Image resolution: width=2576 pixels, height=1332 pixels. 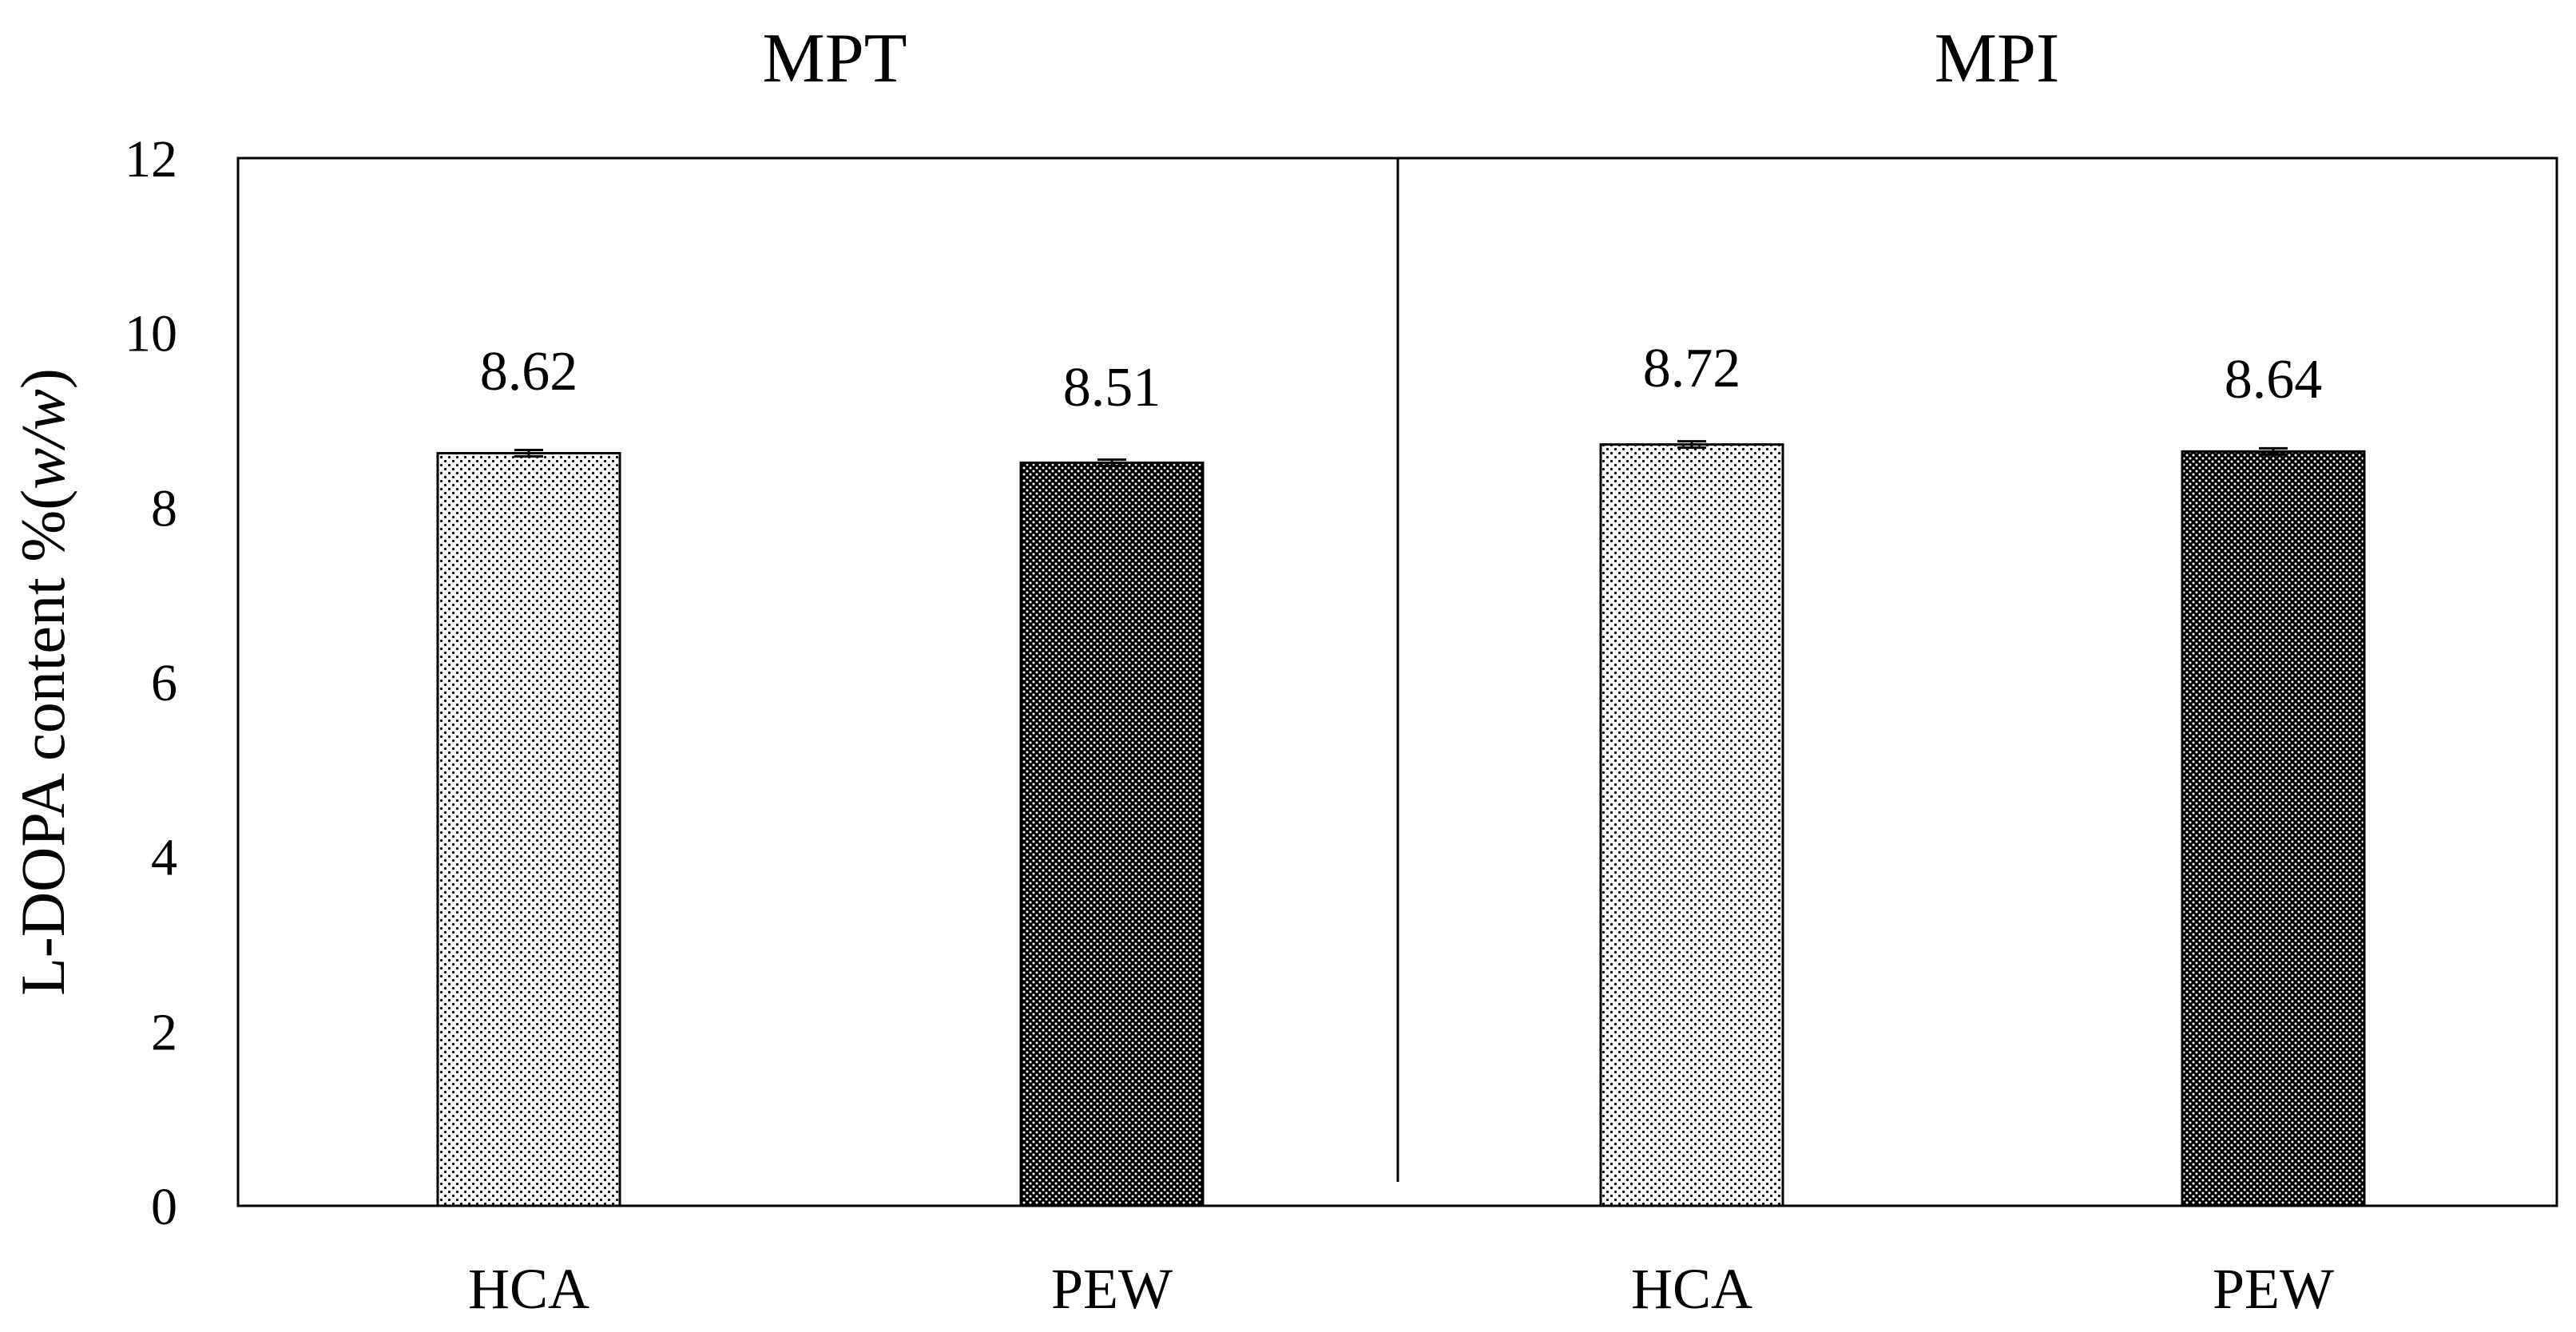 What do you see at coordinates (1692, 369) in the screenshot?
I see `data-label-mpi-hca: 8.72` at bounding box center [1692, 369].